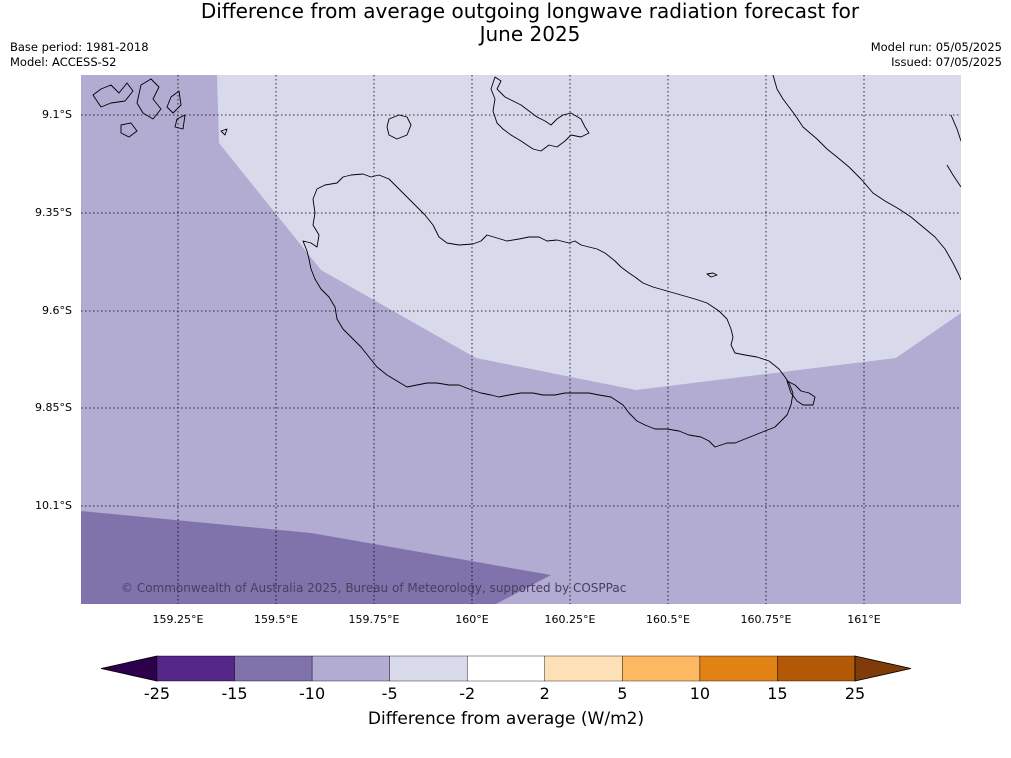 The height and width of the screenshot is (758, 1011). I want to click on meta-left: Base period: 1981-2018 Model: ACCESS-S2, so click(79, 55).